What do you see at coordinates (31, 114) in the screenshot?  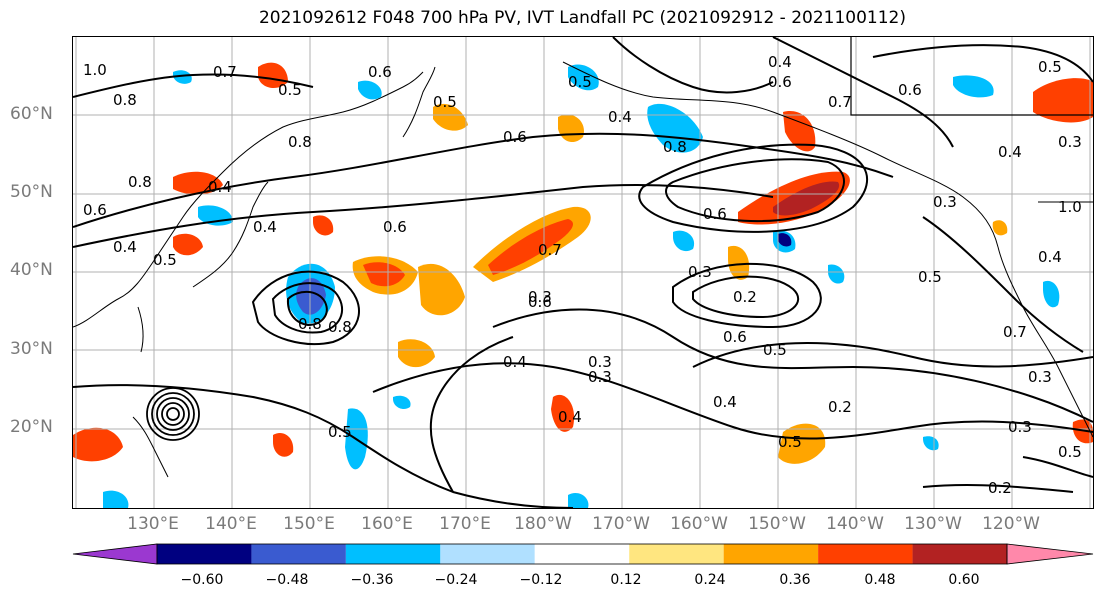 I see `lat-label: 60°N` at bounding box center [31, 114].